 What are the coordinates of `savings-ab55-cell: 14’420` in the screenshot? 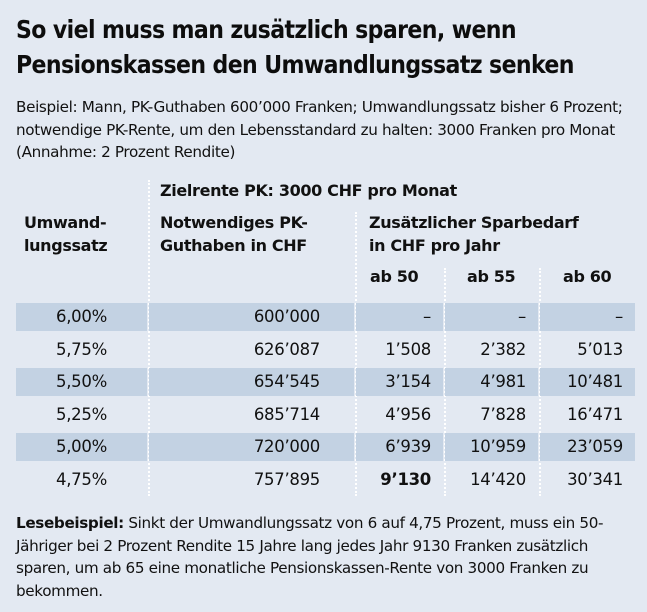 It's located at (498, 479).